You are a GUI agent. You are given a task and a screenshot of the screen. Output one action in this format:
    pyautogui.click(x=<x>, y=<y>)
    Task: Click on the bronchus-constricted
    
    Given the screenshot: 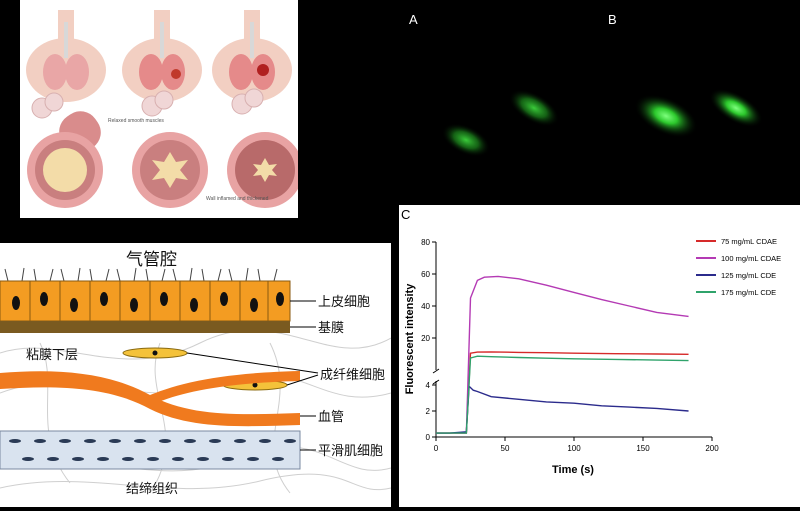 What is the action you would take?
    pyautogui.click(x=170, y=149)
    